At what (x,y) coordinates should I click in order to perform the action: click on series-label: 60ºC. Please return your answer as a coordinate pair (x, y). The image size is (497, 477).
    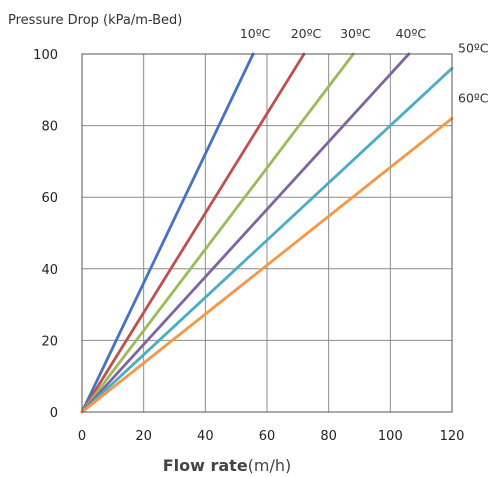
    Looking at the image, I should click on (473, 97).